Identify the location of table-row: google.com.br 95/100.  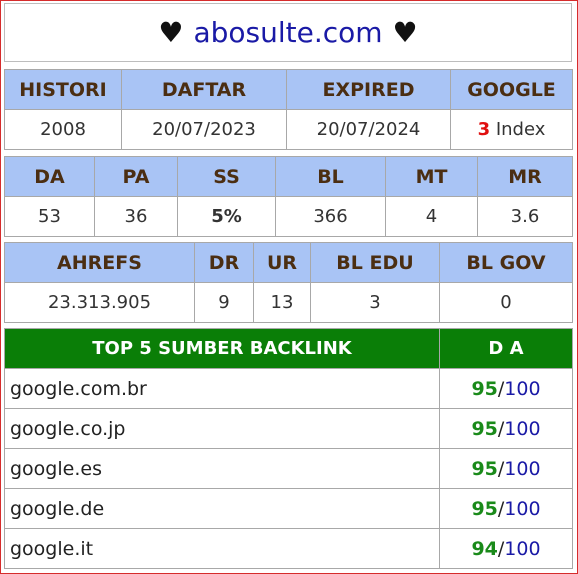
(288, 388).